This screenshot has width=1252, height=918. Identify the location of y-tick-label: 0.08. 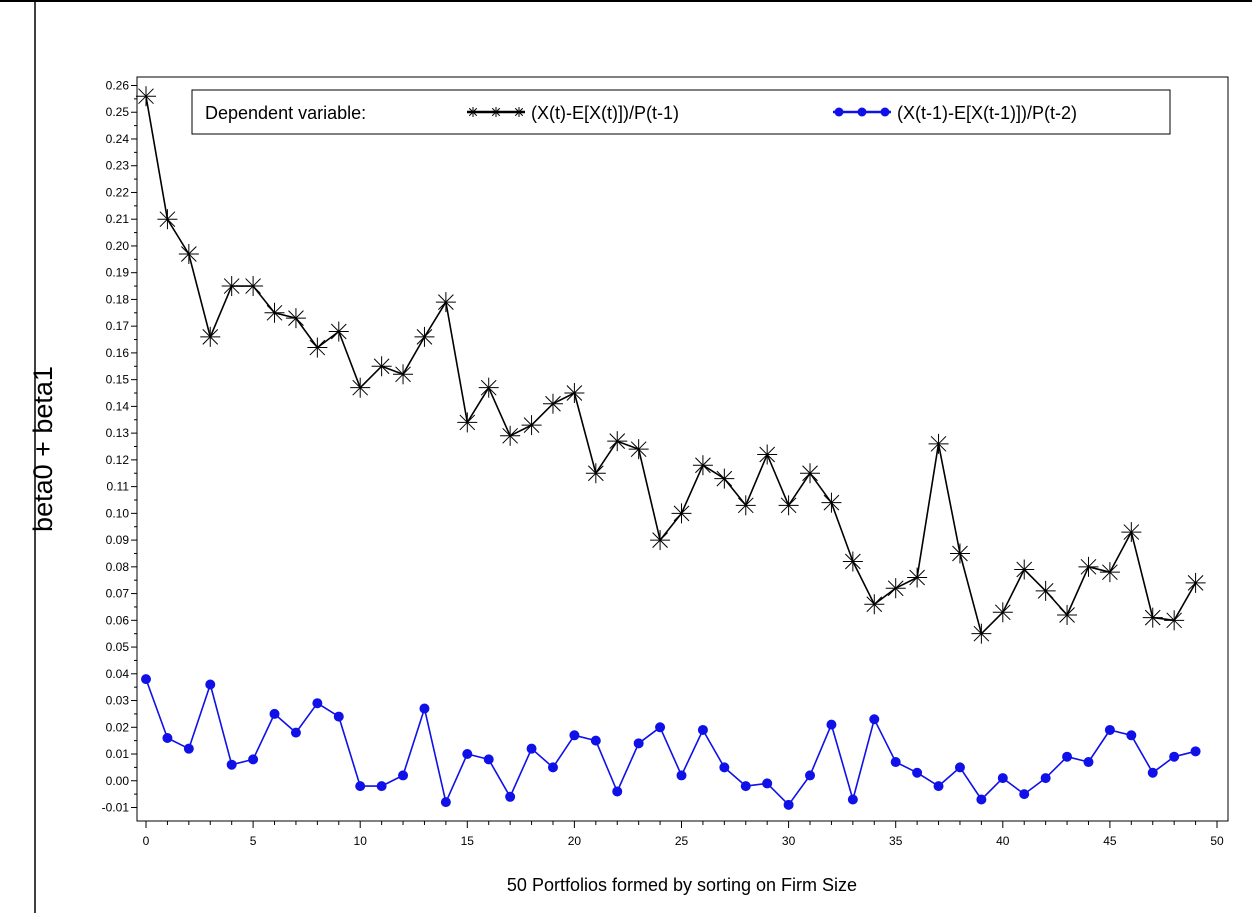
(118, 567).